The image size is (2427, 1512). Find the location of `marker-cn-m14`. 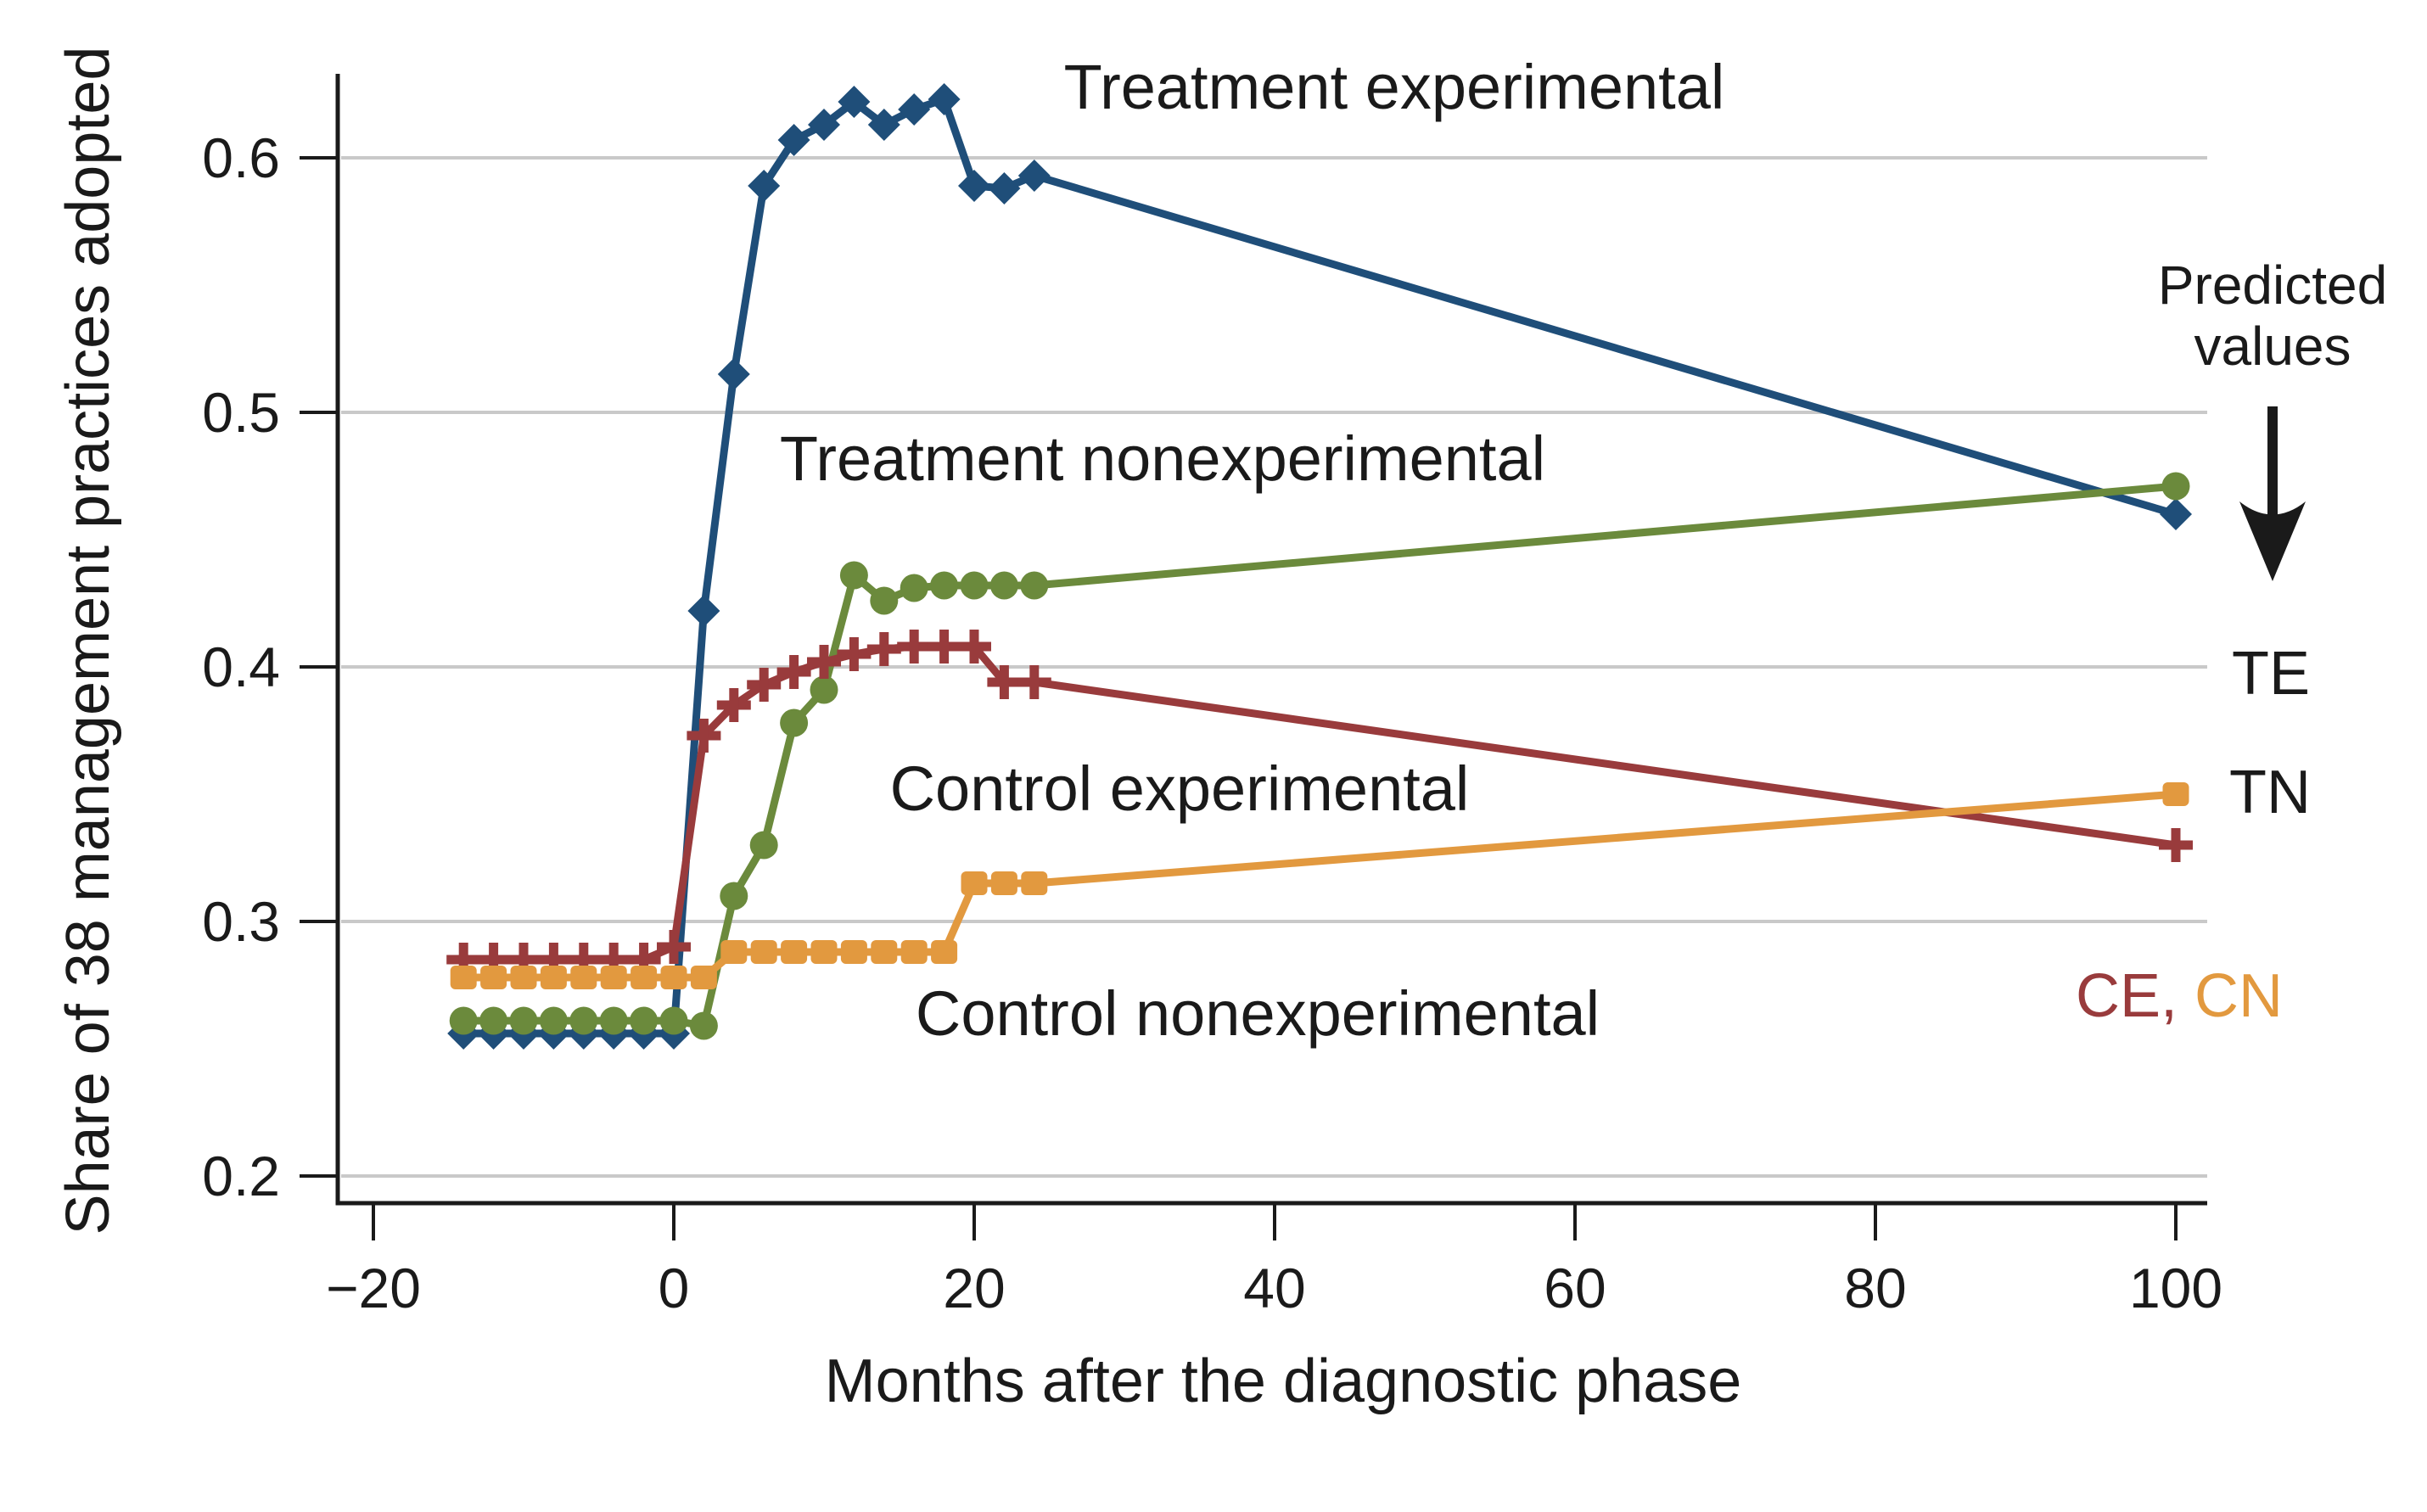

marker-cn-m14 is located at coordinates (884, 952).